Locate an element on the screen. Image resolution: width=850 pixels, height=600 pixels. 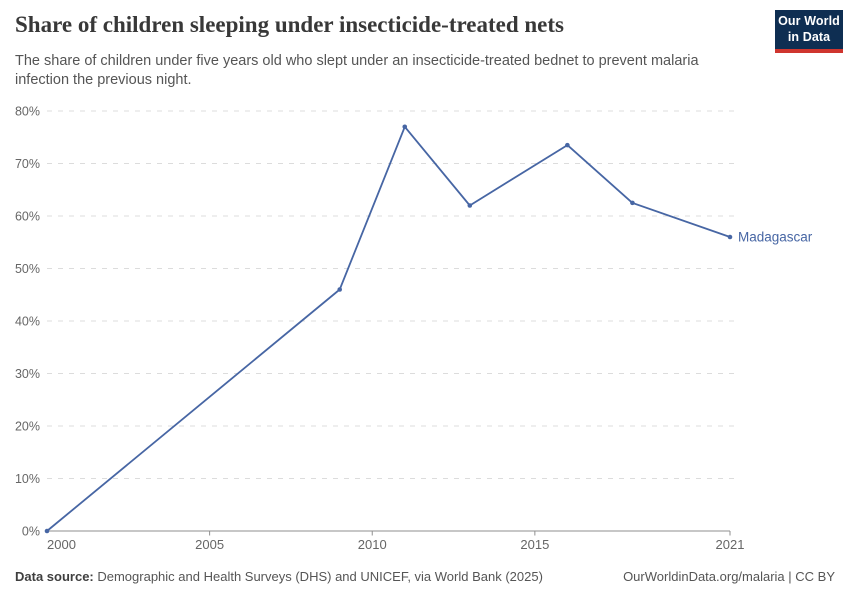
series-end-label: Madagascar is located at coordinates (775, 237).